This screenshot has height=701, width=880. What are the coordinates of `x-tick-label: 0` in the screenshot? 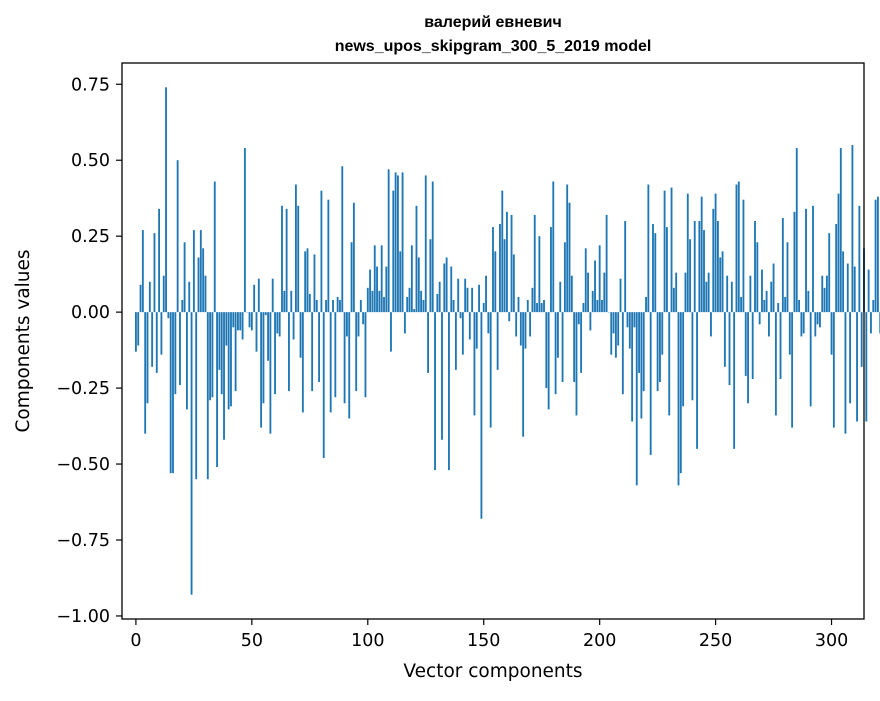 It's located at (135, 641).